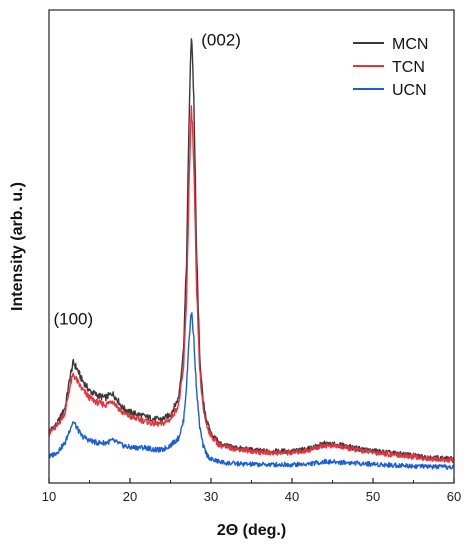  Describe the element at coordinates (49, 496) in the screenshot. I see `x-tick-label: 10` at that location.